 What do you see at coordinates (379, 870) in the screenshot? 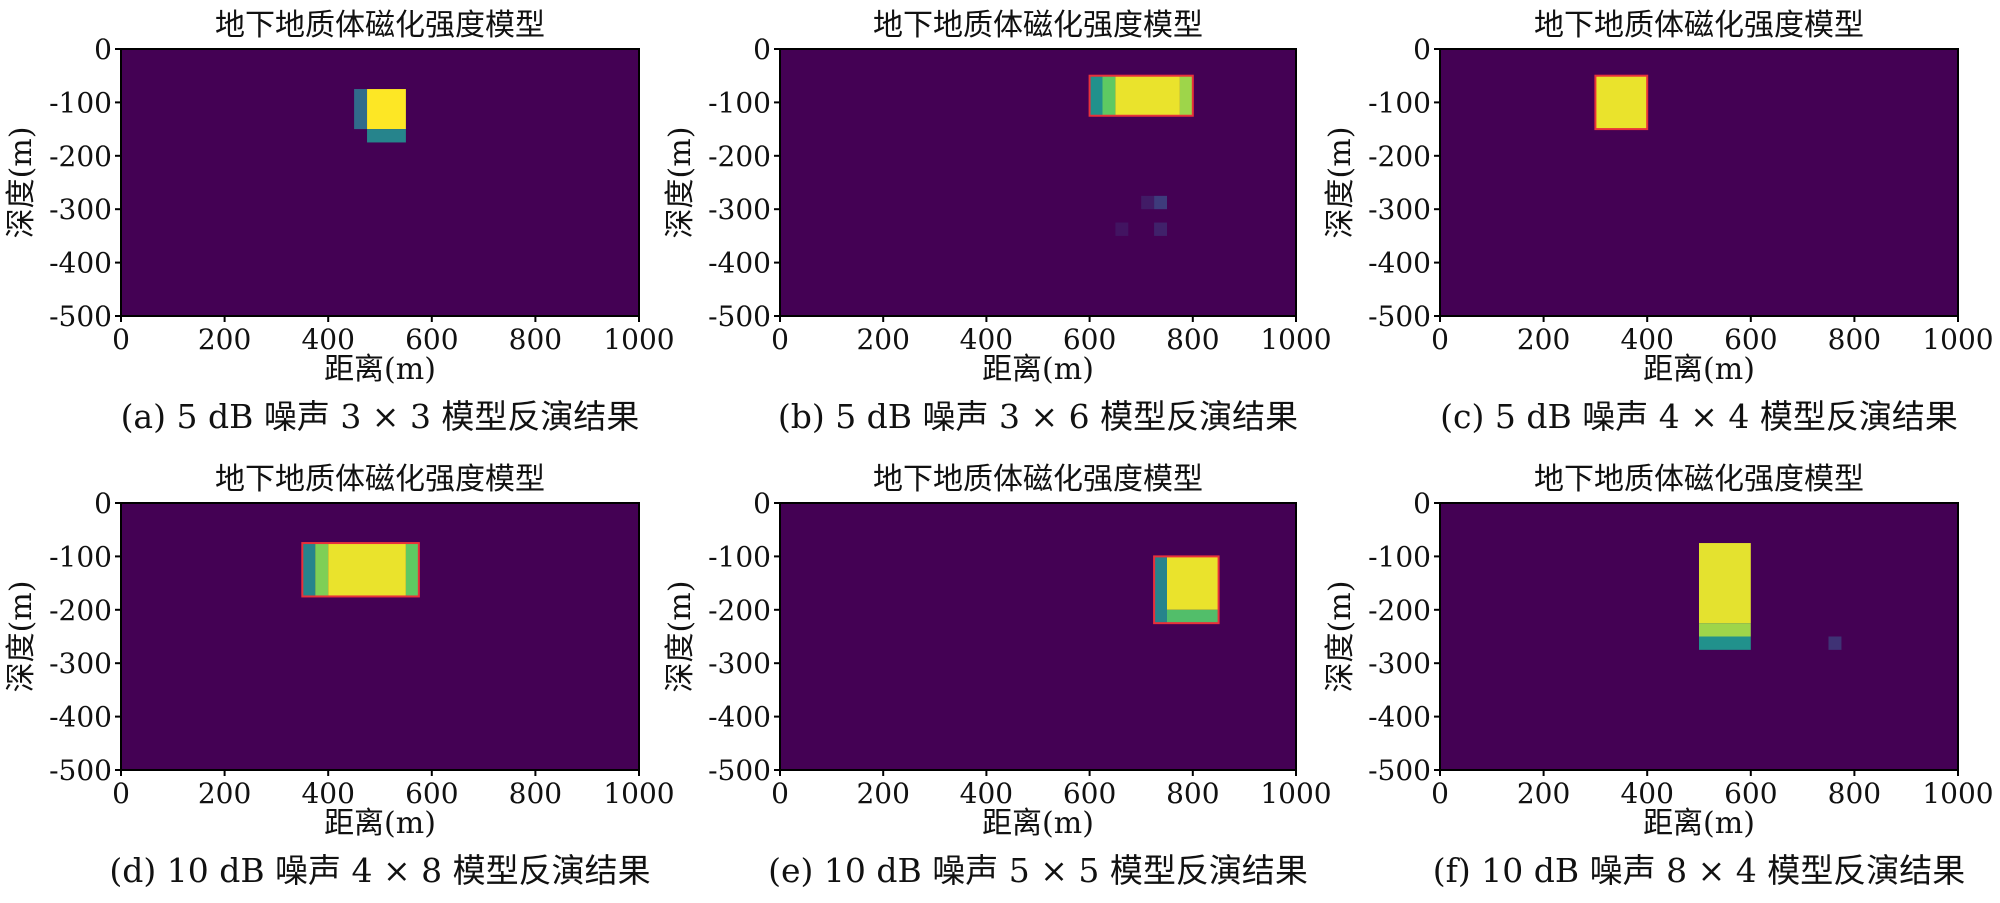
I see `panel-caption: (d) 10 dB 噪声 4 × 8 模型反演结果` at bounding box center [379, 870].